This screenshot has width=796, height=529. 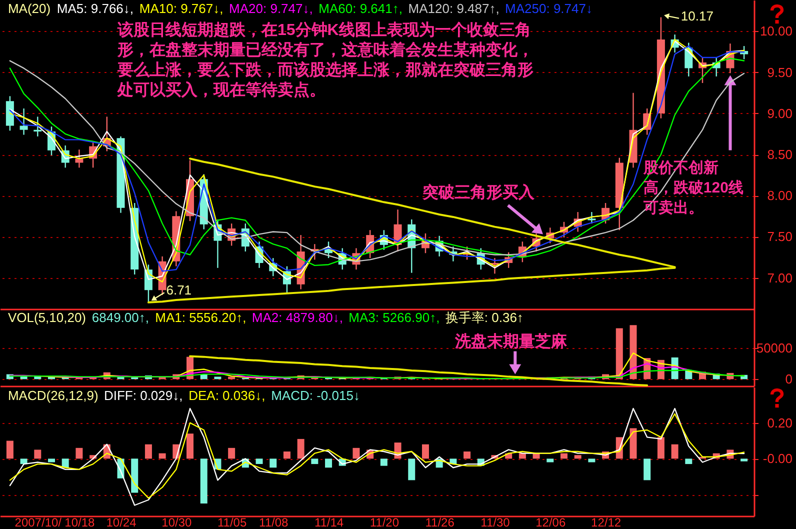 What do you see at coordinates (200, 317) in the screenshot?
I see `text: MA1: 5556.20↑,` at bounding box center [200, 317].